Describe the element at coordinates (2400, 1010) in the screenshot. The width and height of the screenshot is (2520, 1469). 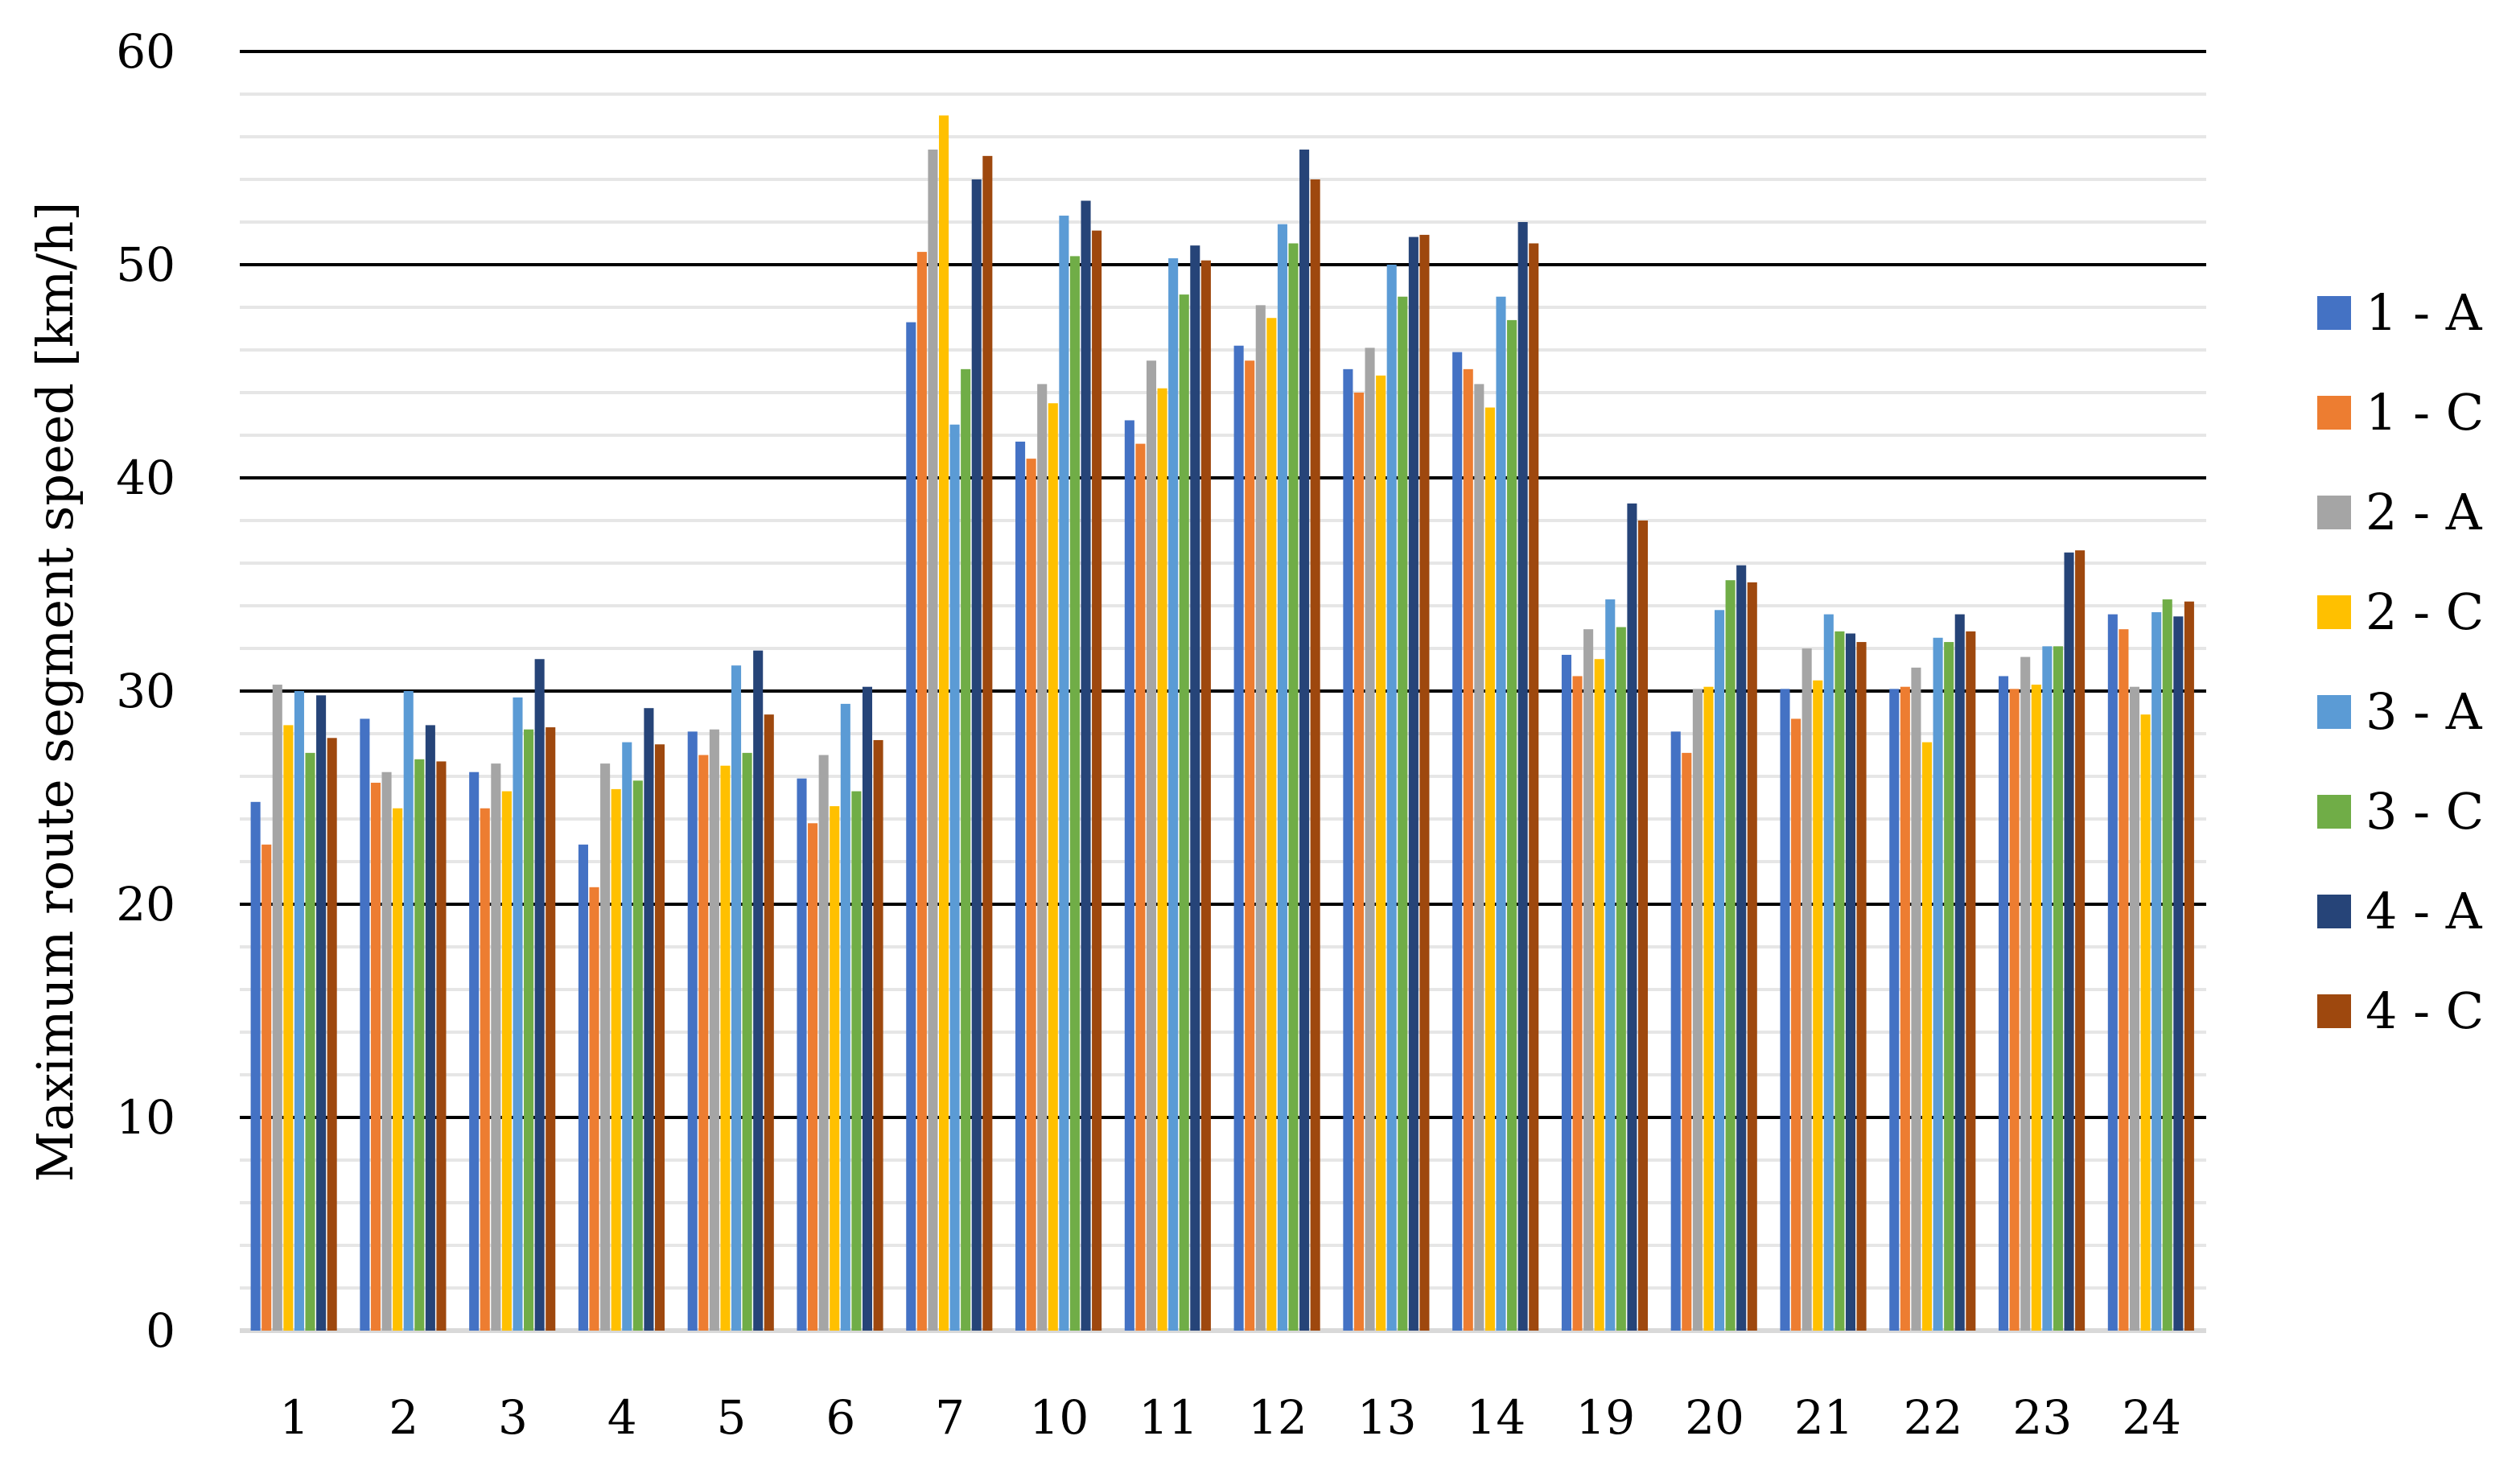
I see `legend-item: 4 - C` at that location.